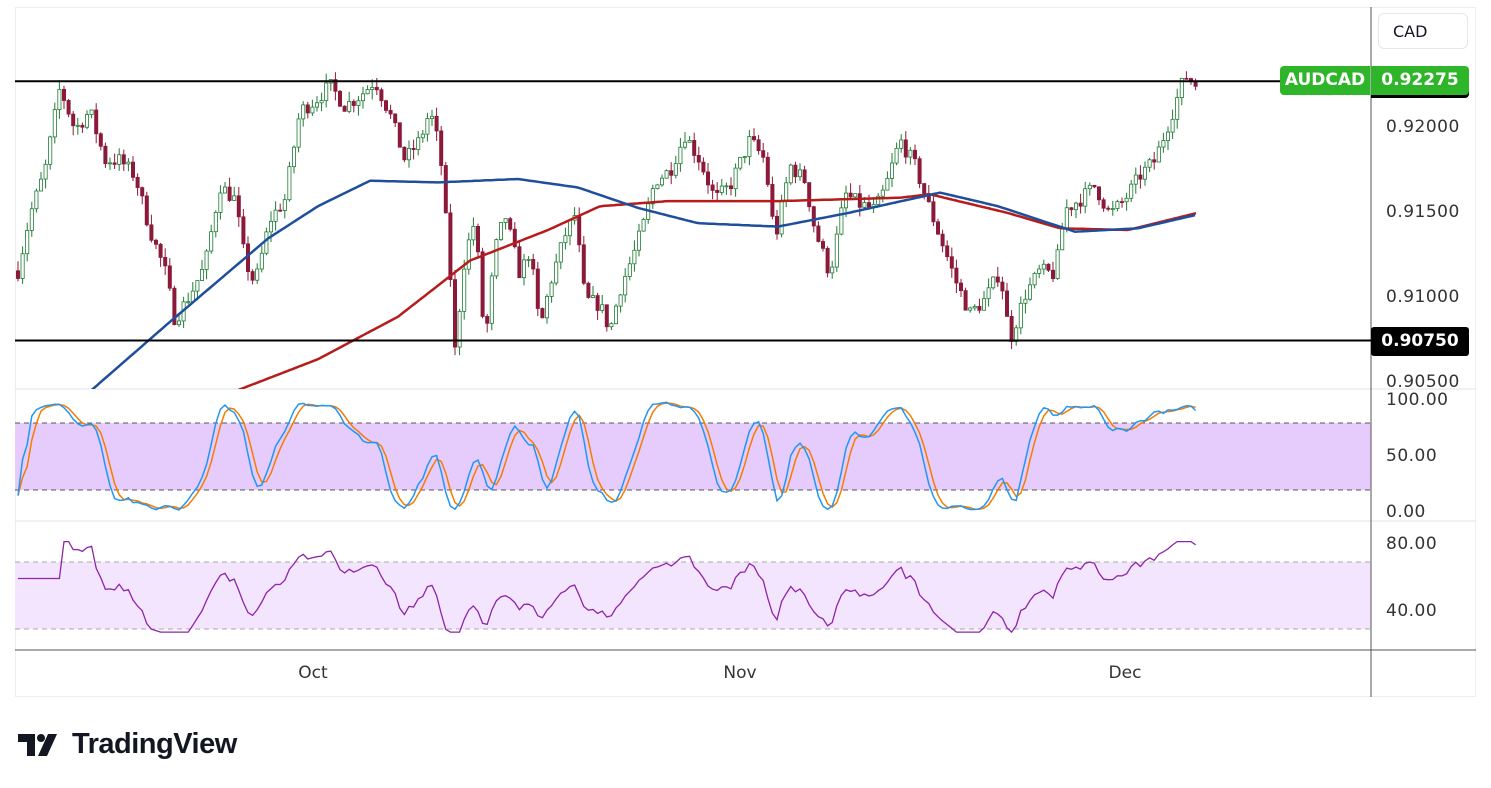  Describe the element at coordinates (693, 456) in the screenshot. I see `stoch-band` at that location.